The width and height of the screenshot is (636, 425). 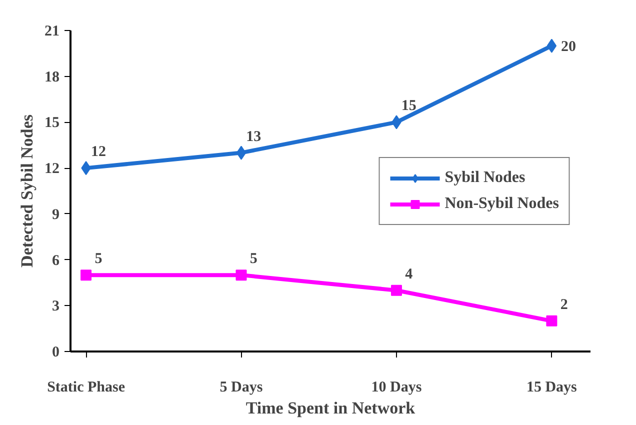 What do you see at coordinates (56, 306) in the screenshot?
I see `y-tick-label: 3` at bounding box center [56, 306].